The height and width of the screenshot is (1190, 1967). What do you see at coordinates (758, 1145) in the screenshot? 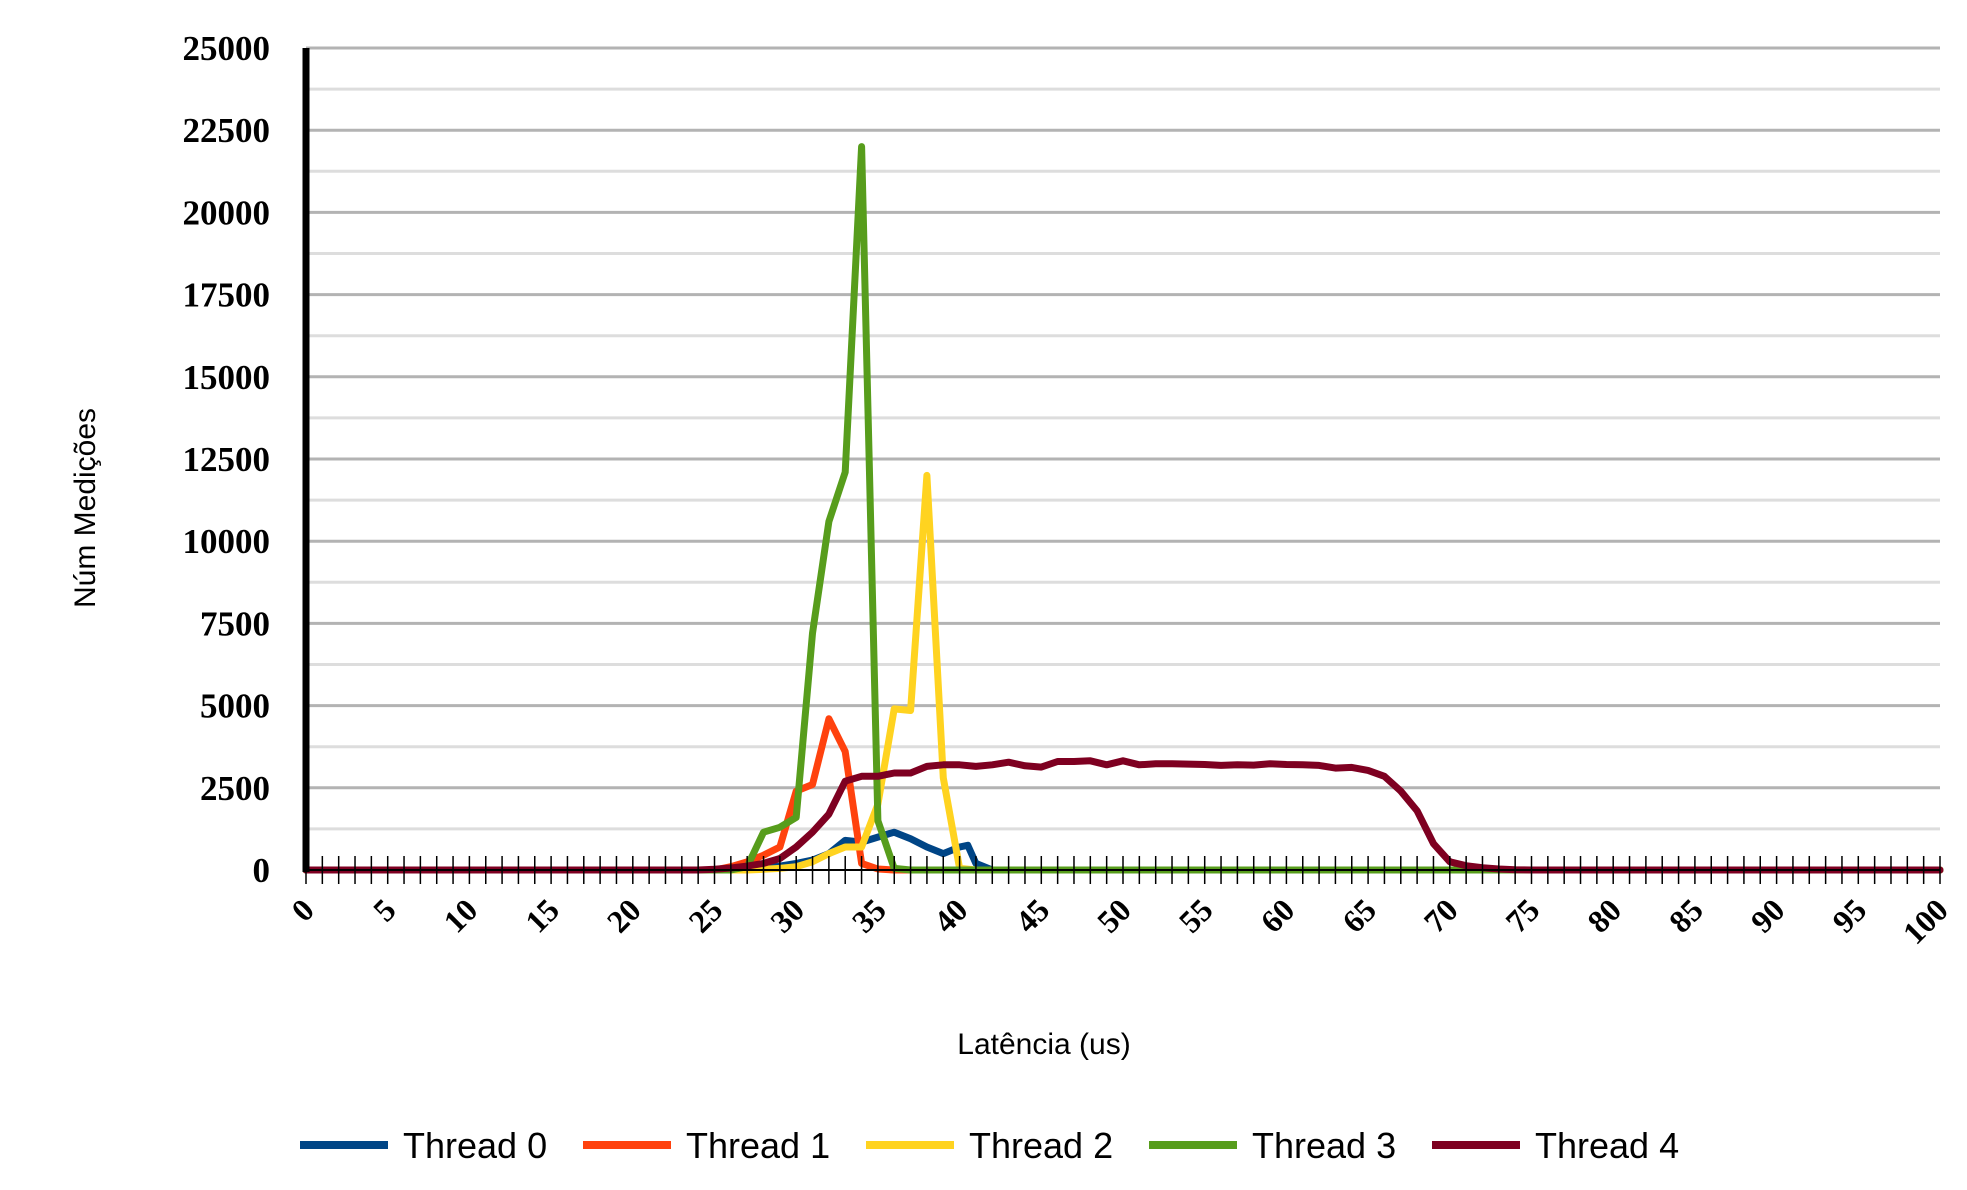
I see `legend-label: Thread 1` at bounding box center [758, 1145].